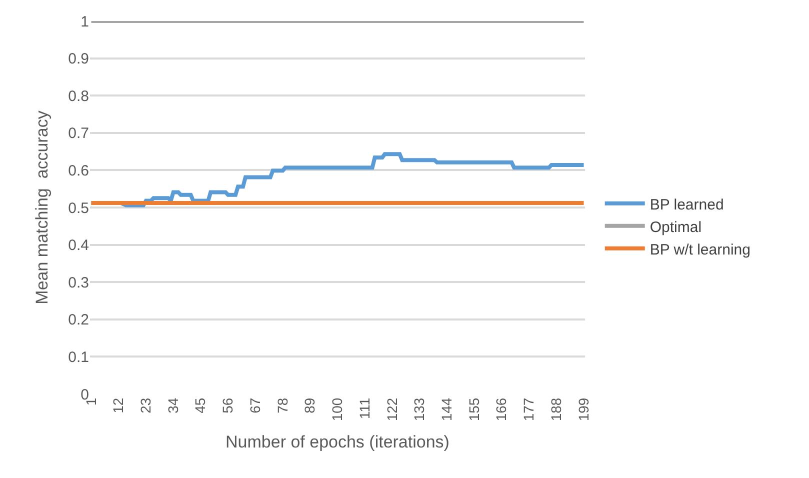 This screenshot has height=478, width=809. Describe the element at coordinates (172, 406) in the screenshot. I see `x-tick-label: 34` at that location.